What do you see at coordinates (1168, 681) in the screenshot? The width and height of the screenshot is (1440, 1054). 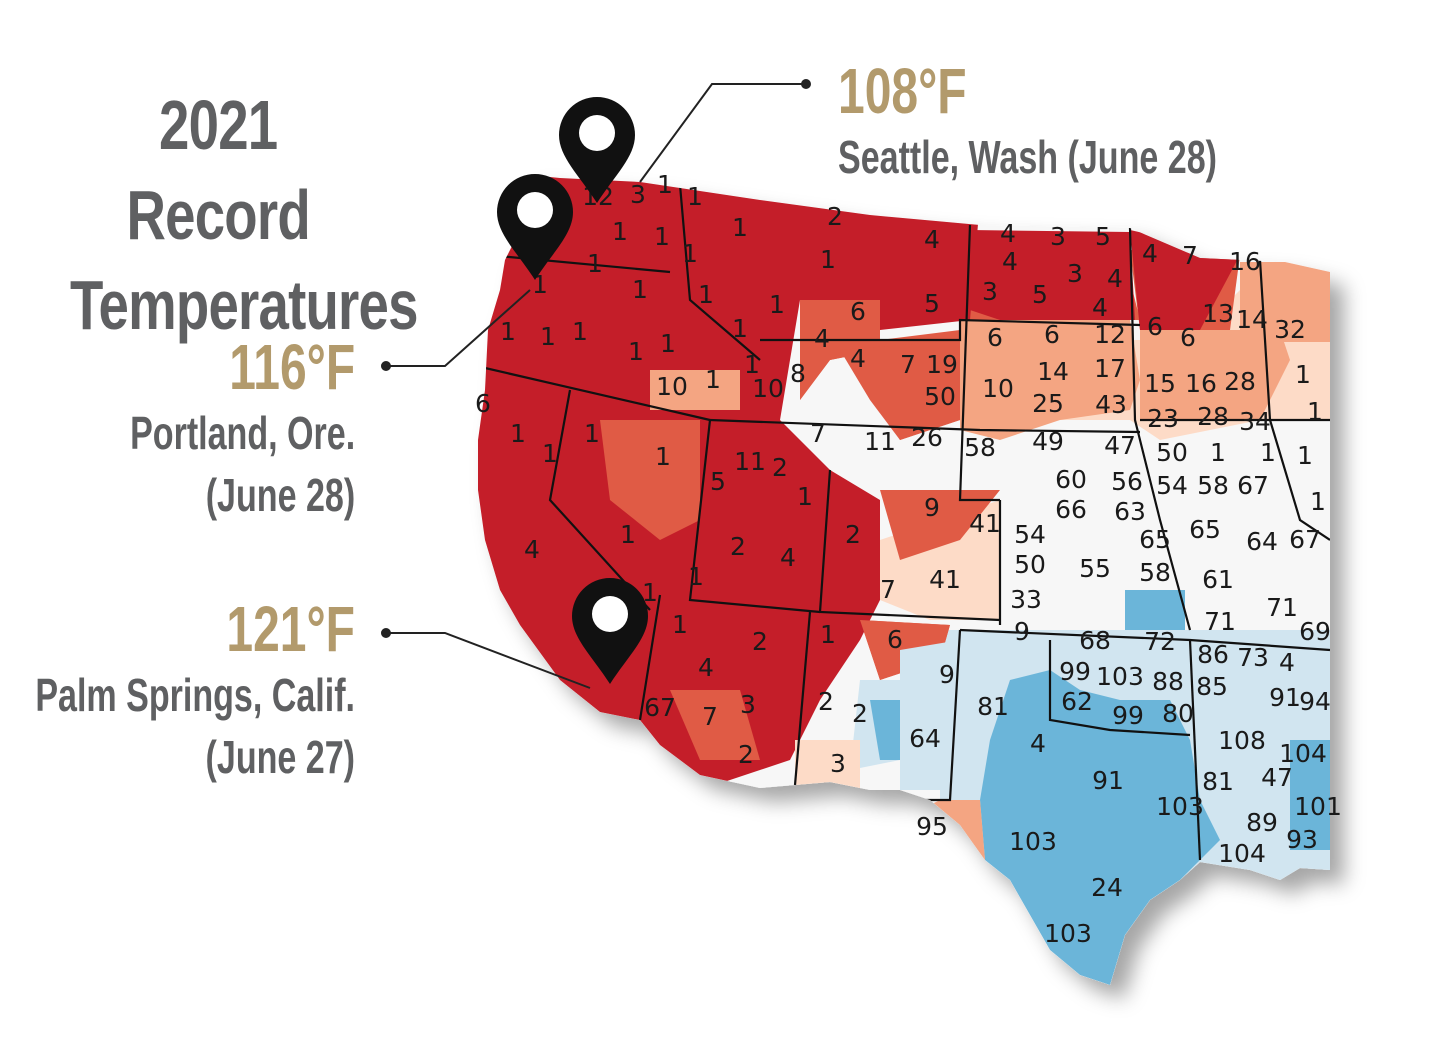 I see `rank-number: 88` at bounding box center [1168, 681].